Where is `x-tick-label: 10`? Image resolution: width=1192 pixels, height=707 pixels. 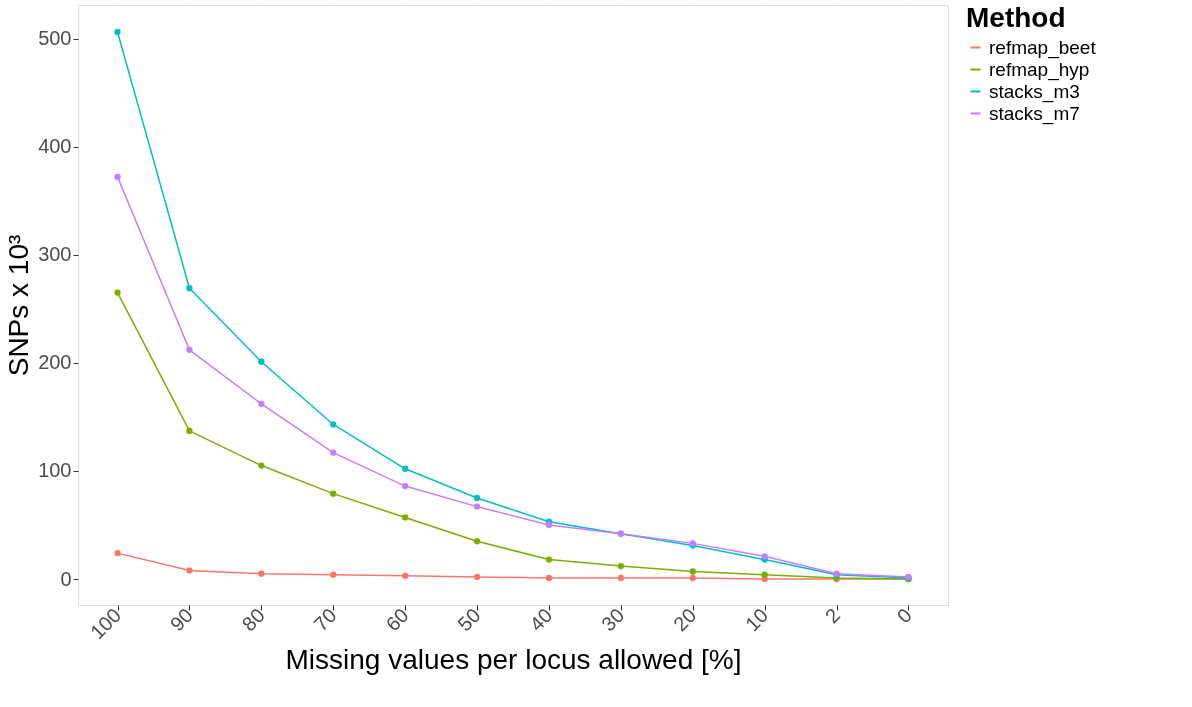
x-tick-label: 10 is located at coordinates (756, 620).